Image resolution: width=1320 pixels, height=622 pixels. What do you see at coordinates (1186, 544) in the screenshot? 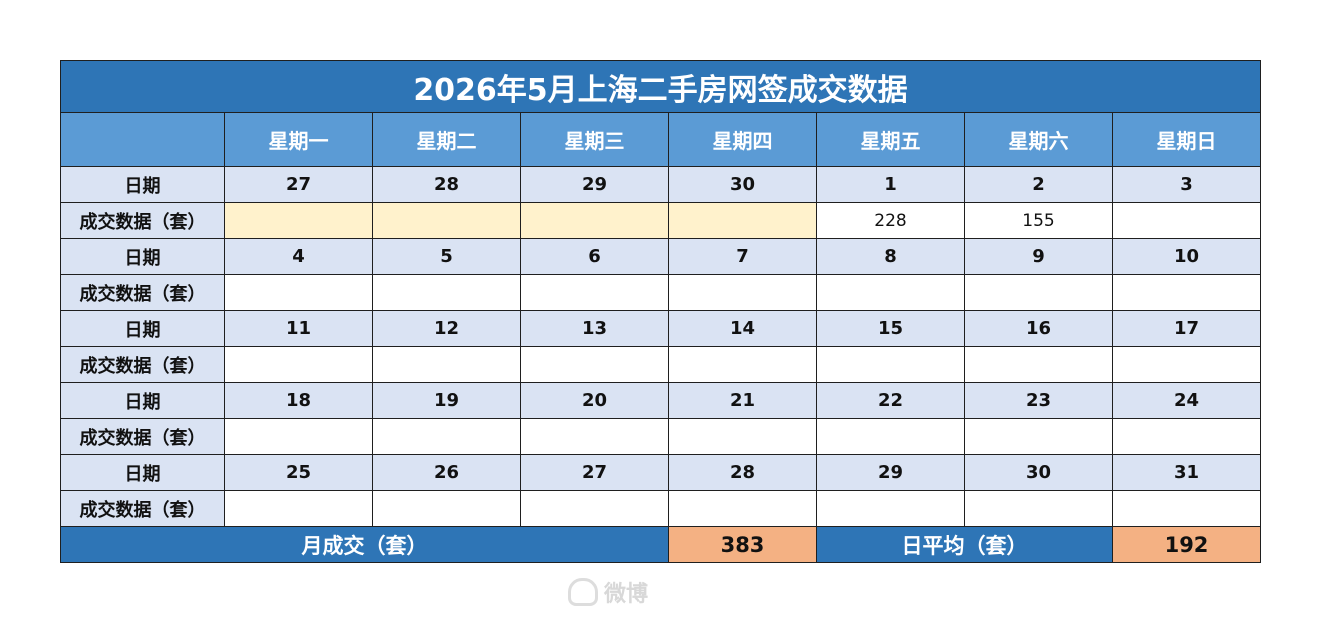
I see `daily-average-value: 192` at bounding box center [1186, 544].